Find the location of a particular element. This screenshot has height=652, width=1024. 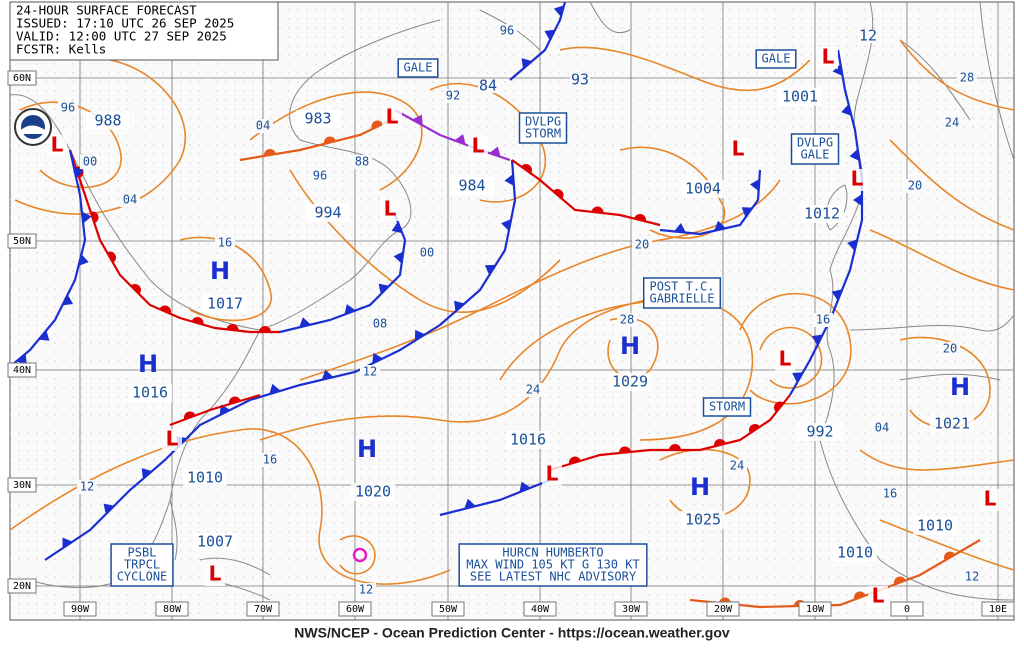

center-pressure: 1029 is located at coordinates (630, 382).